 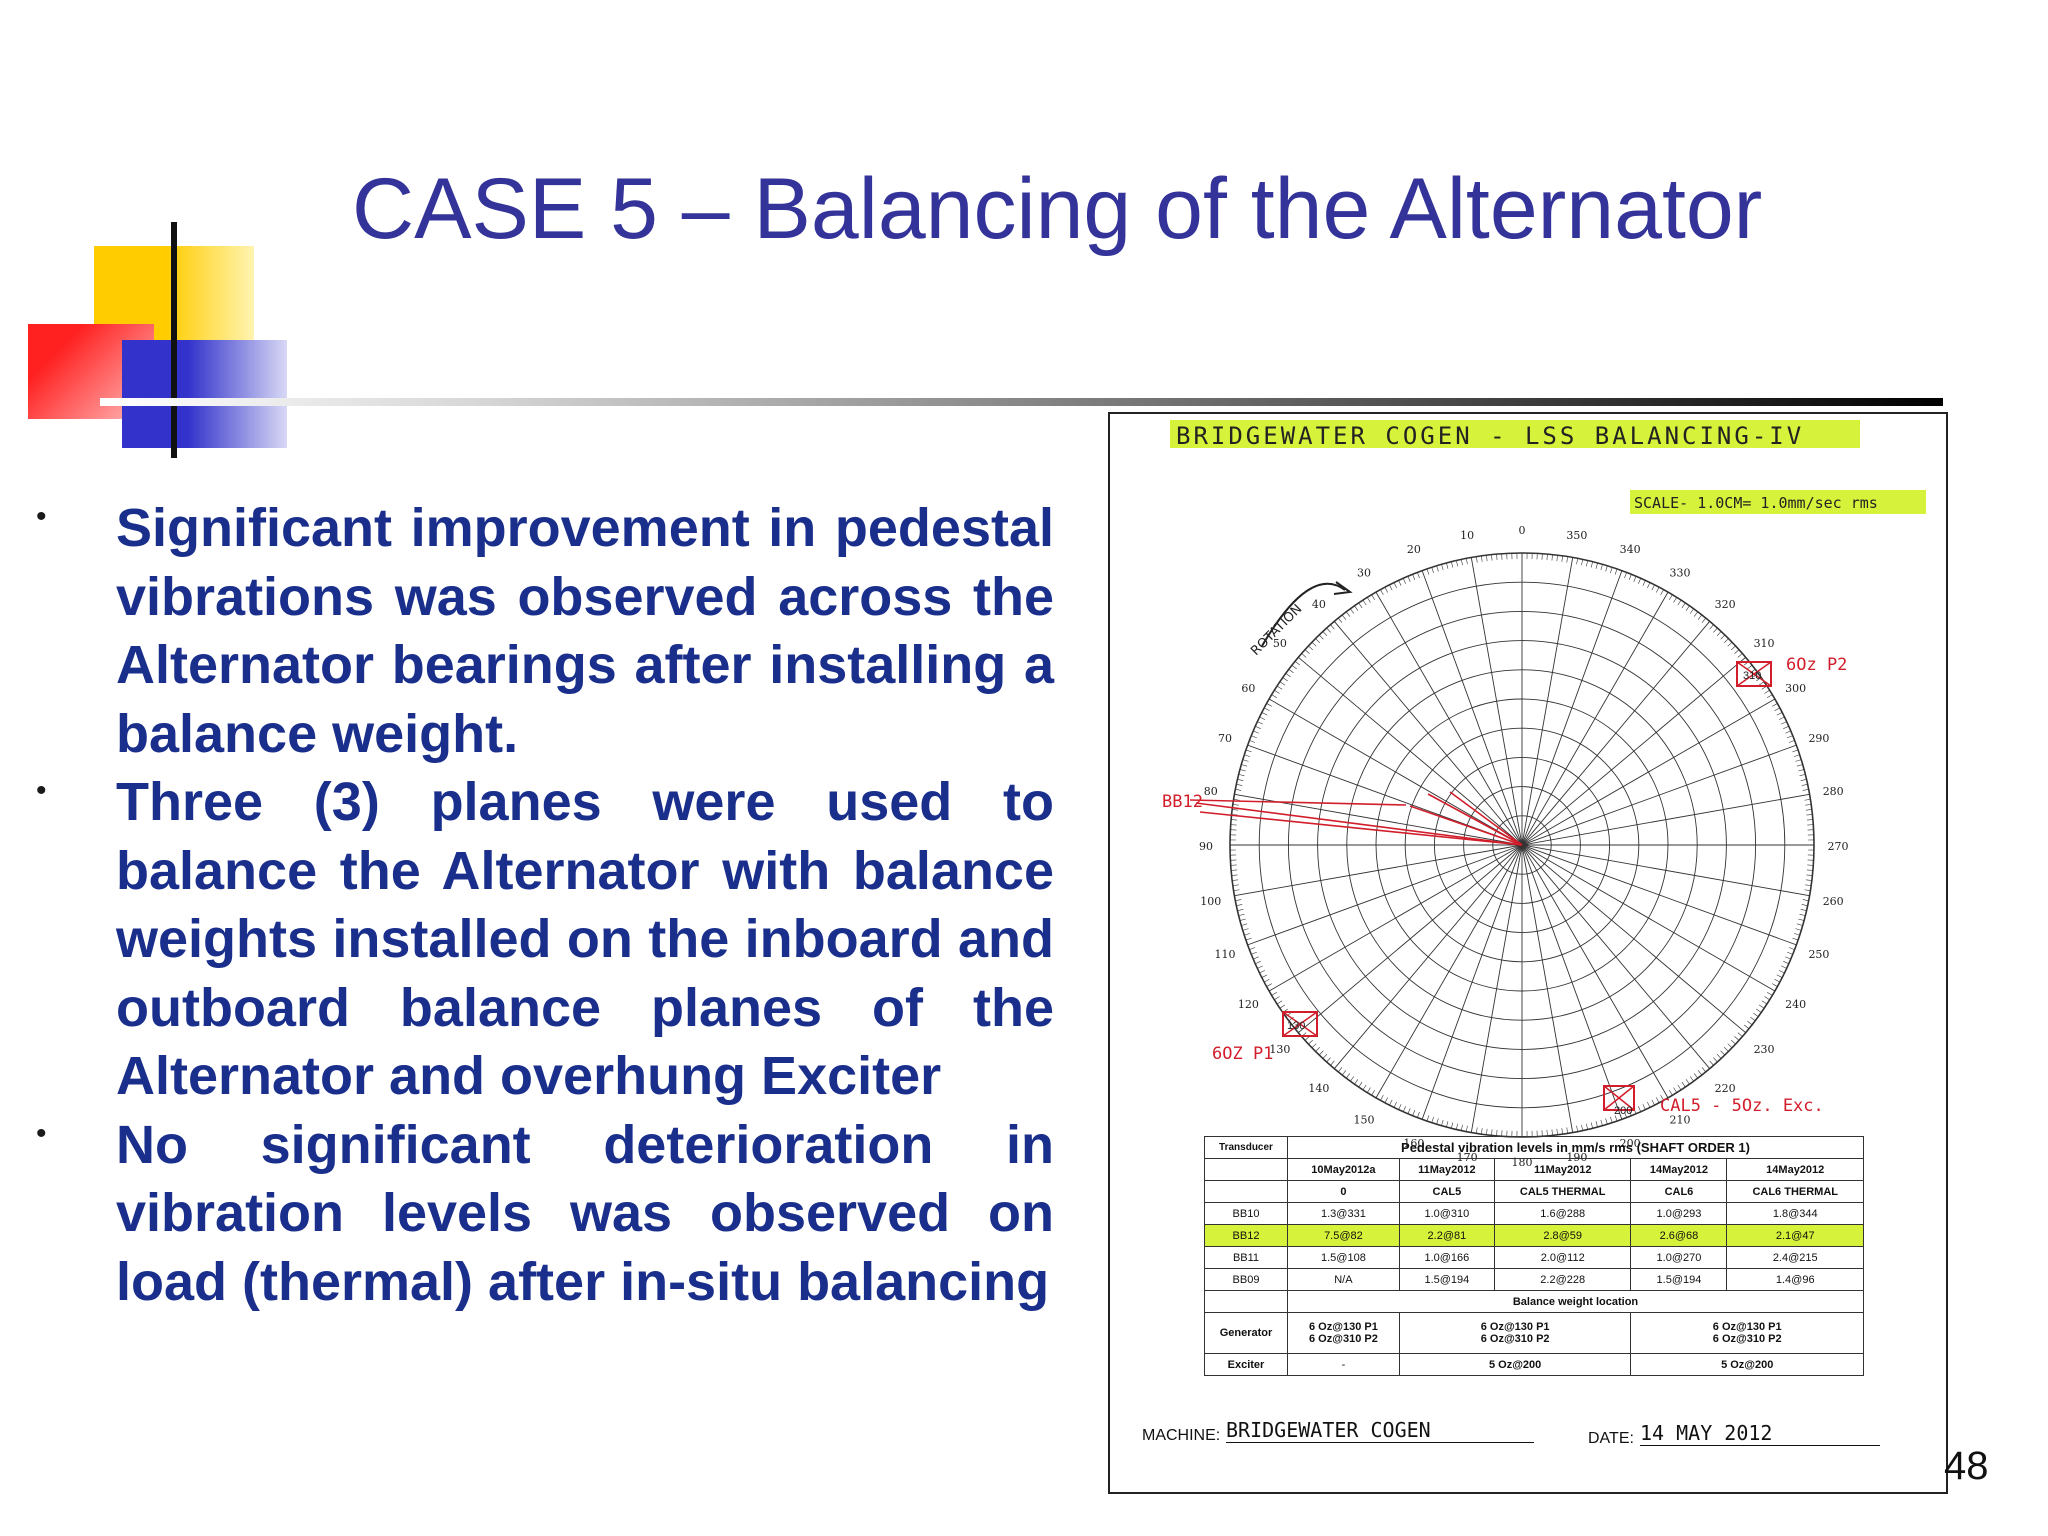 What do you see at coordinates (1576, 535) in the screenshot?
I see `polar-angle-label: 350` at bounding box center [1576, 535].